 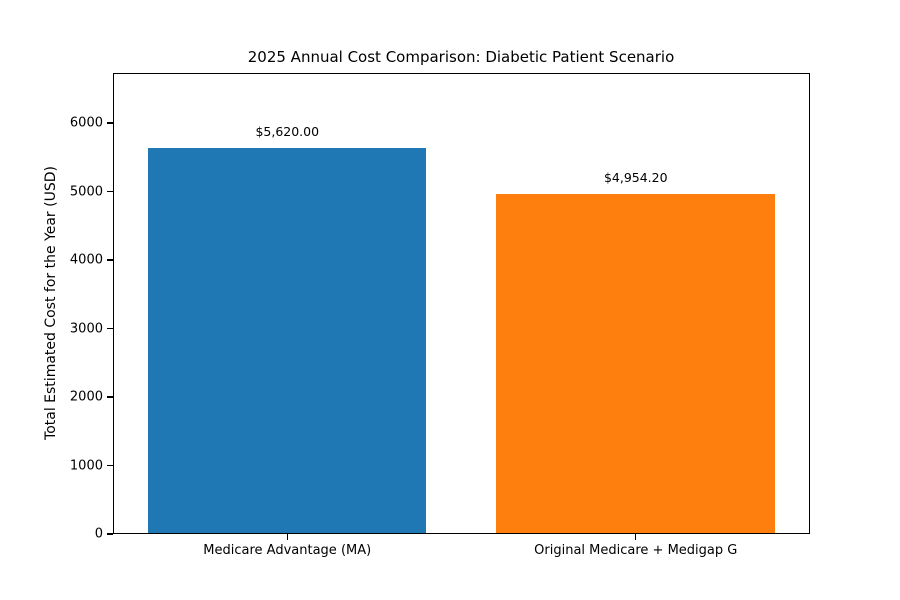 I want to click on y-tick-label: 4000, so click(x=86, y=260).